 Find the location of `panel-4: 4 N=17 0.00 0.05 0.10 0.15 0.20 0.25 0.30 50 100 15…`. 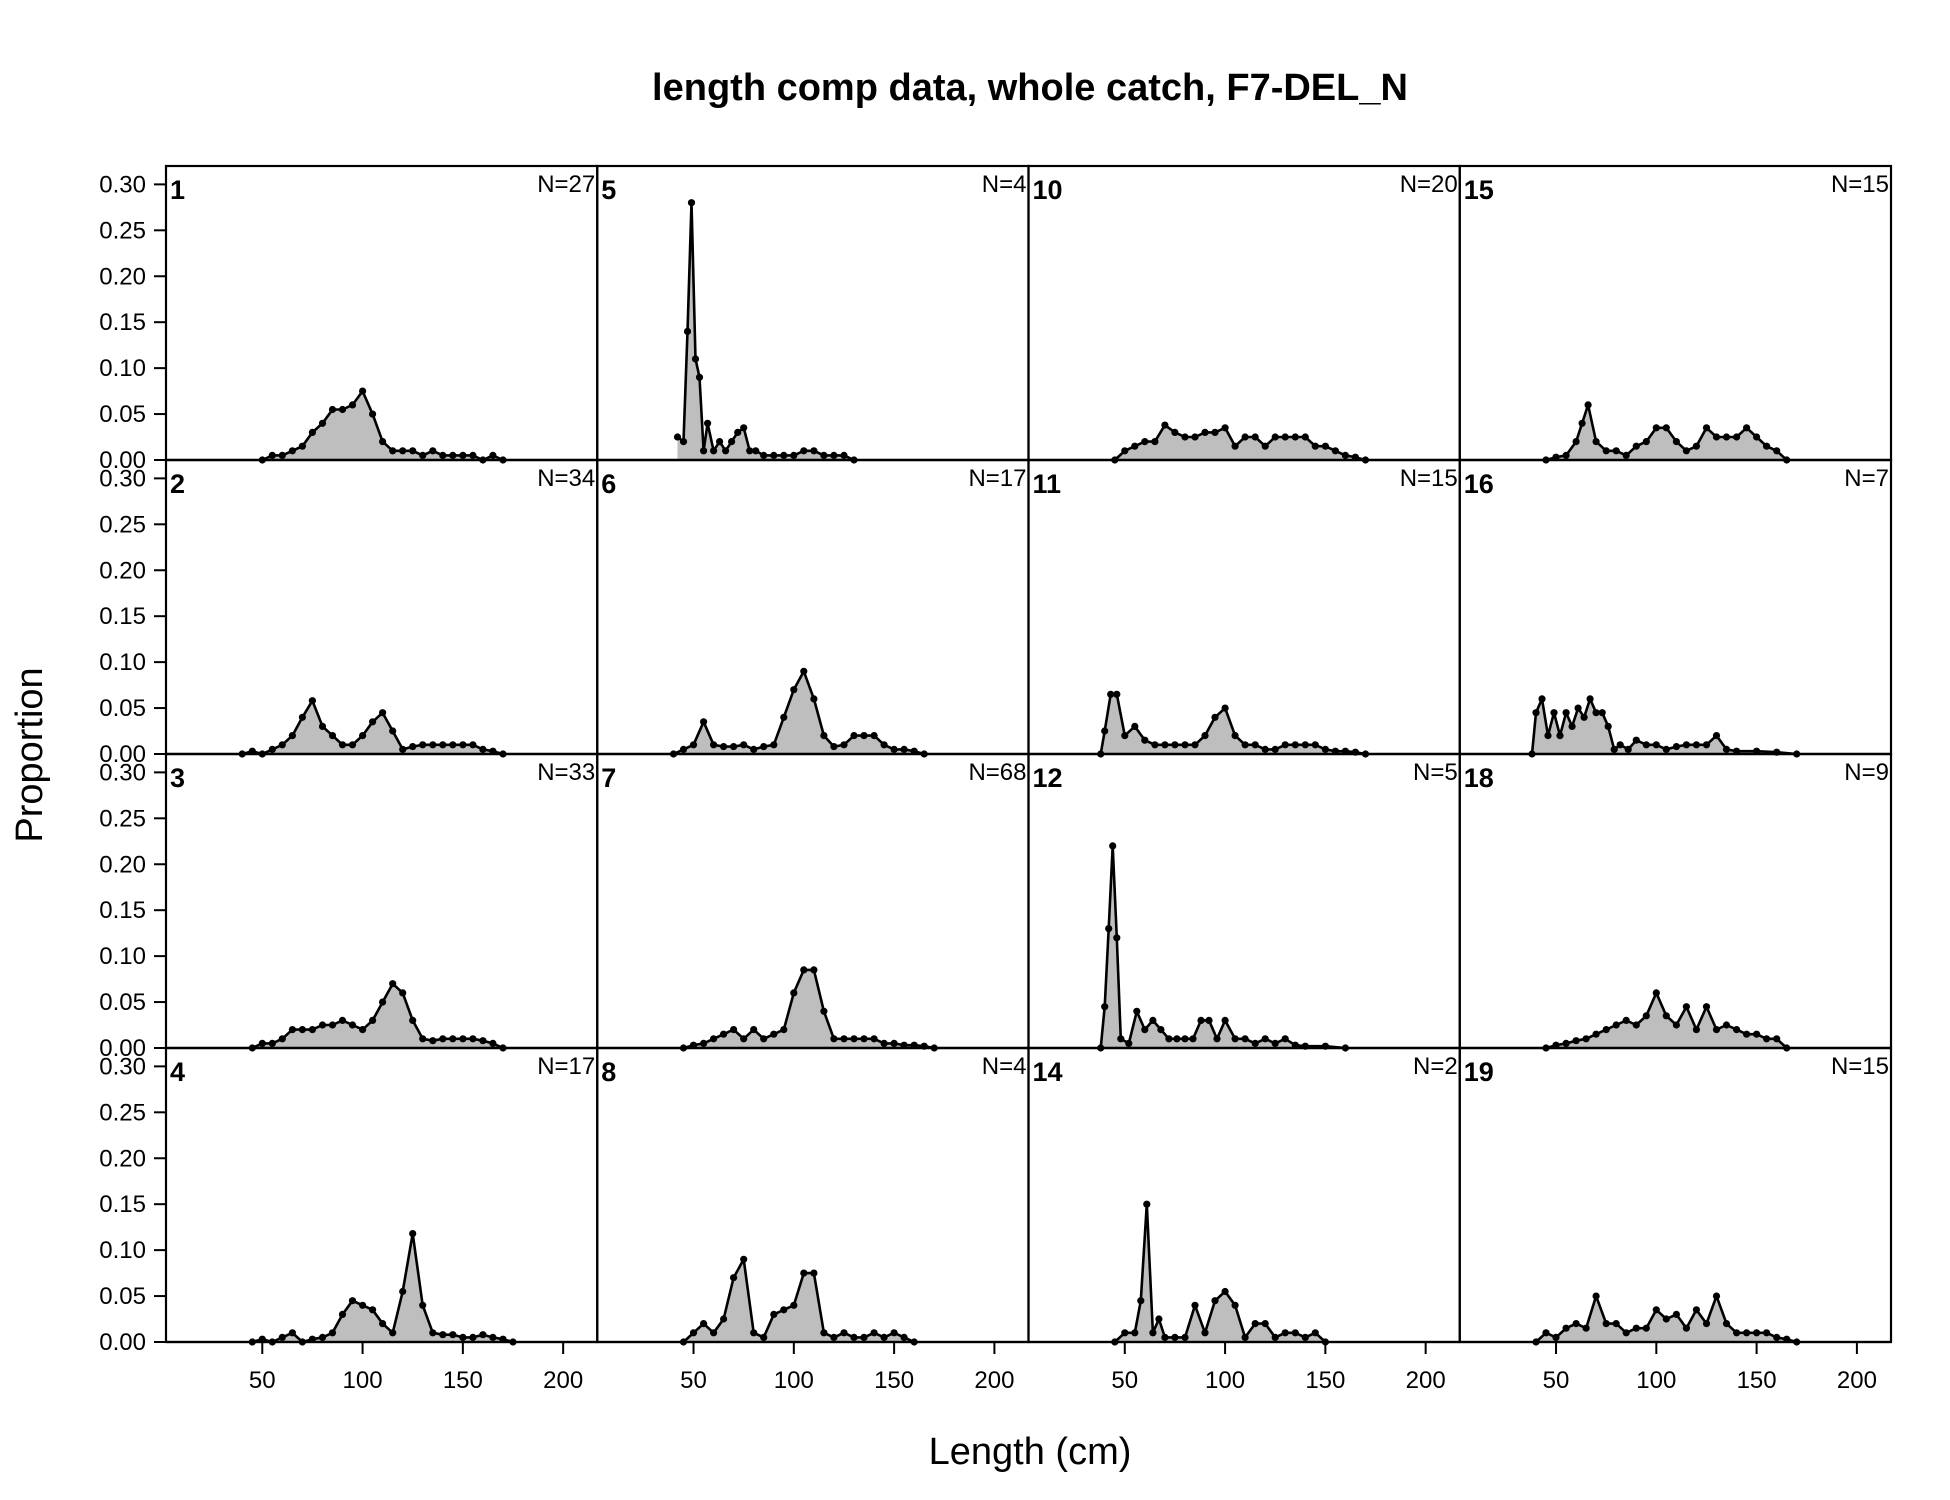

panel-4: 4 N=17 0.00 0.05 0.10 0.15 0.20 0.25 0.30 50 100 15… is located at coordinates (349, 1220).